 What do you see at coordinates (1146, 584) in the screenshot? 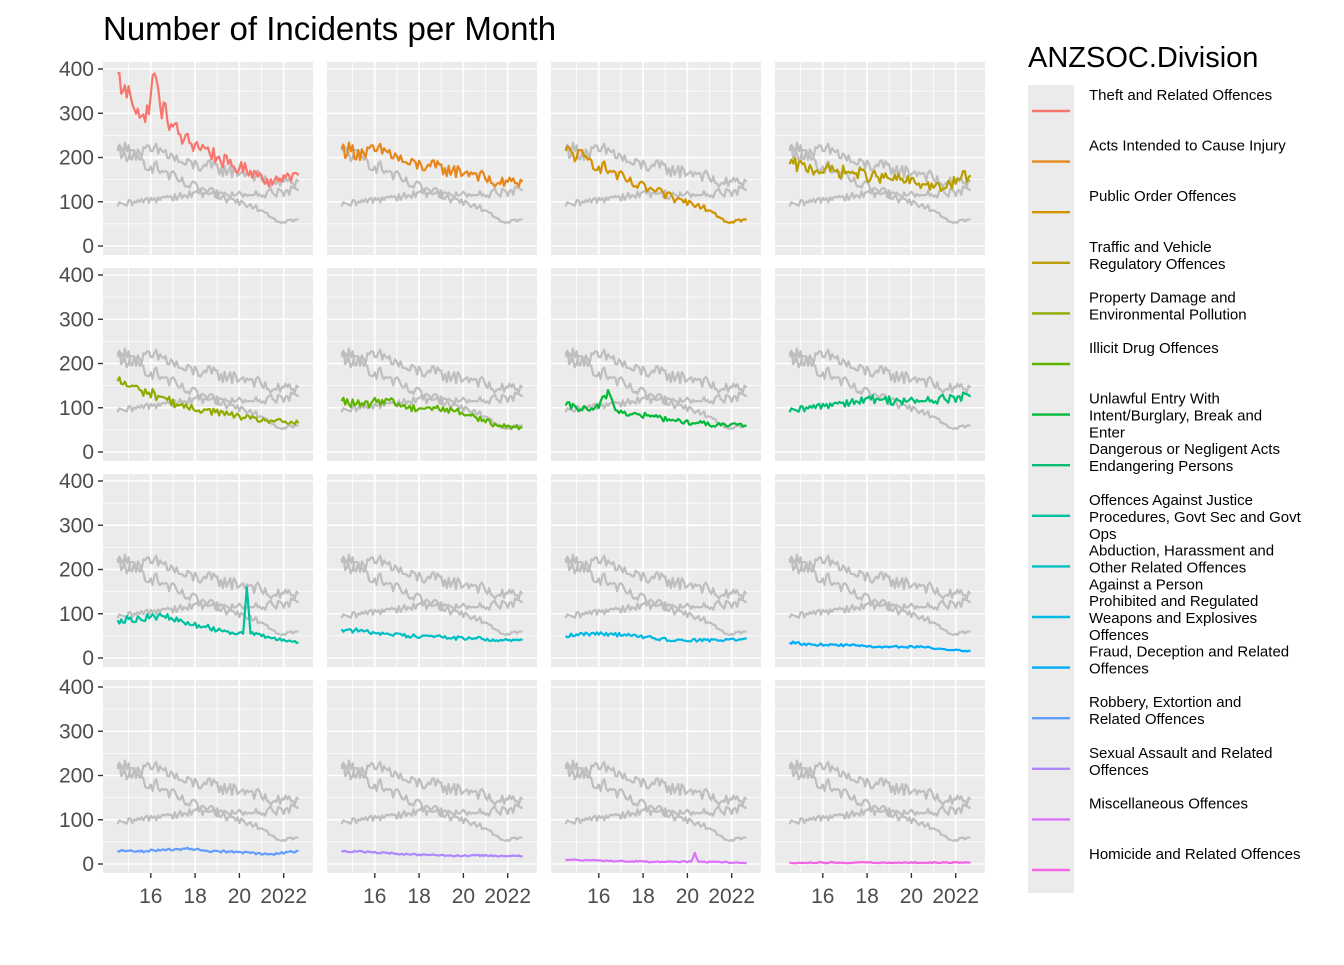
I see `legend-label: Against a Person` at bounding box center [1146, 584].